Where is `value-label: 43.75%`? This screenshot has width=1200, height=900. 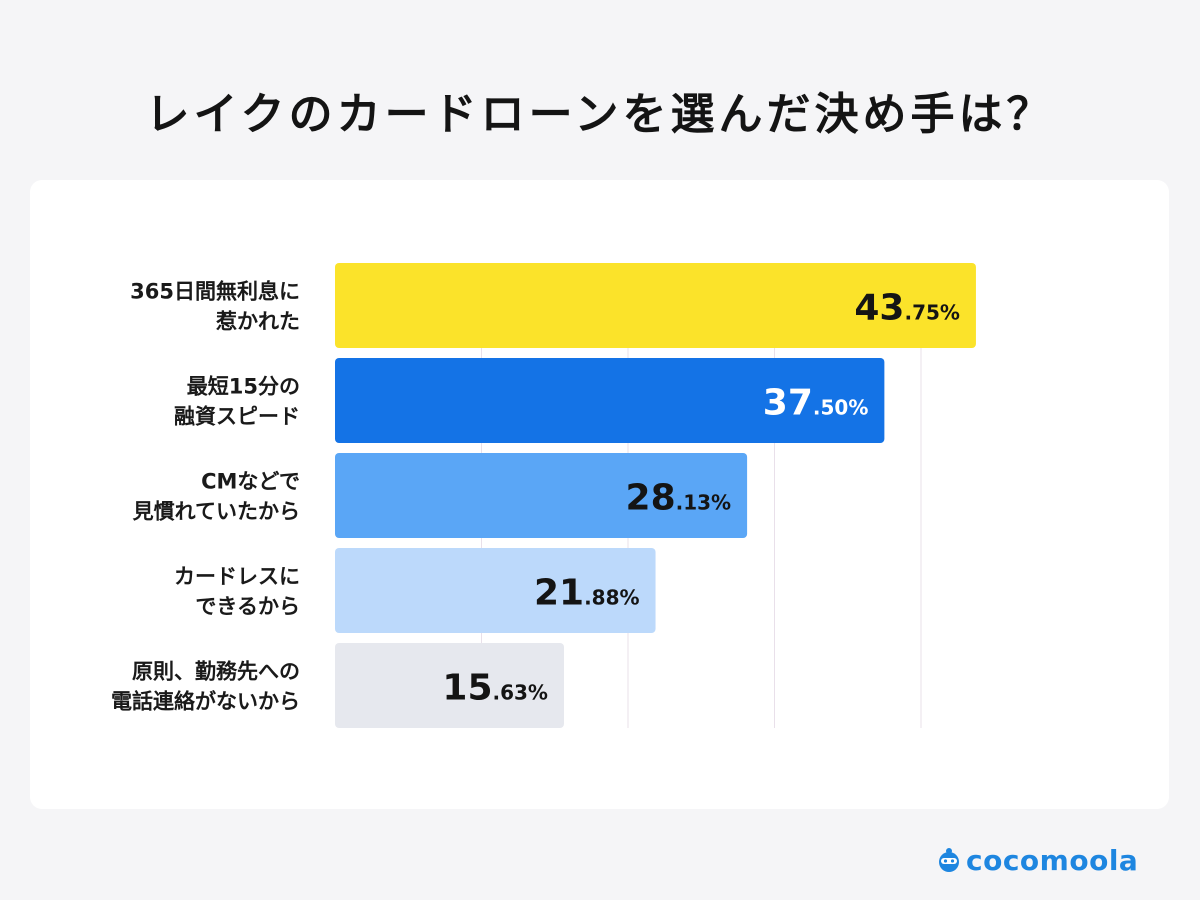
value-label: 43.75% is located at coordinates (907, 308).